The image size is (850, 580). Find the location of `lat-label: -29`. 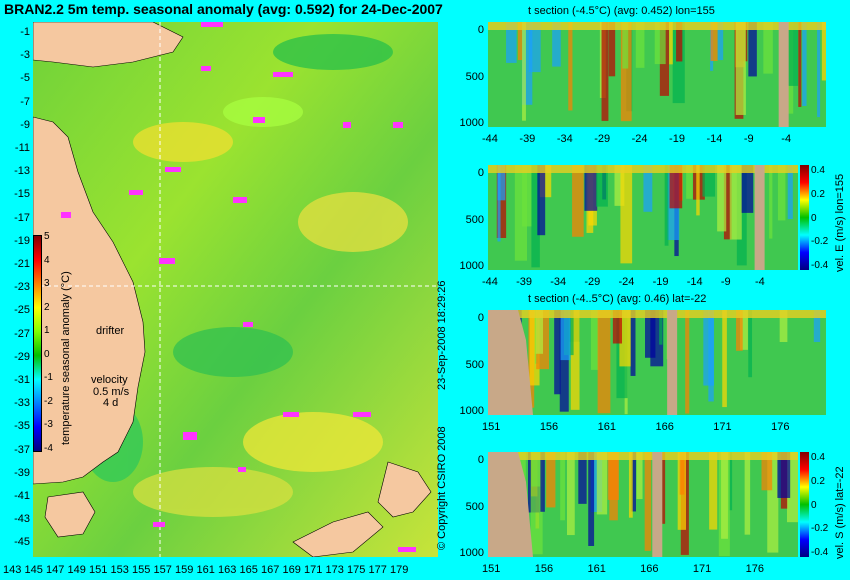

lat-label: -29 is located at coordinates (22, 356).